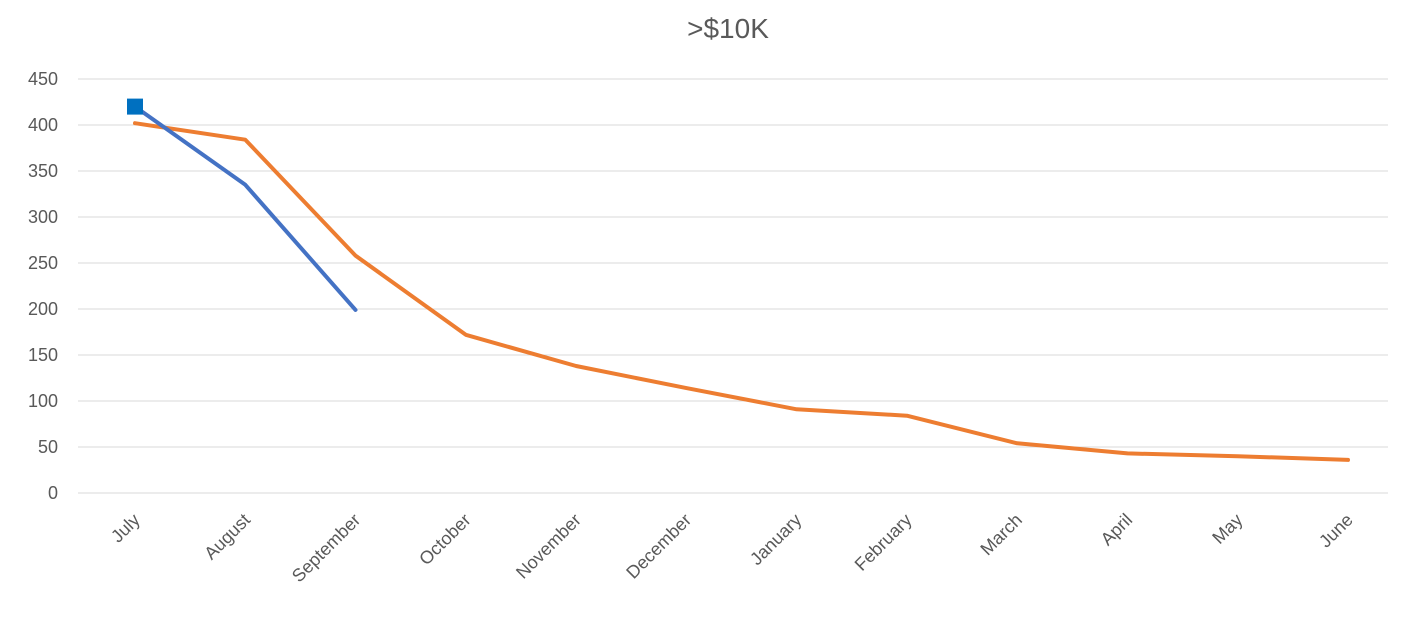 This screenshot has width=1401, height=617. I want to click on y-tick-label: 350, so click(43, 171).